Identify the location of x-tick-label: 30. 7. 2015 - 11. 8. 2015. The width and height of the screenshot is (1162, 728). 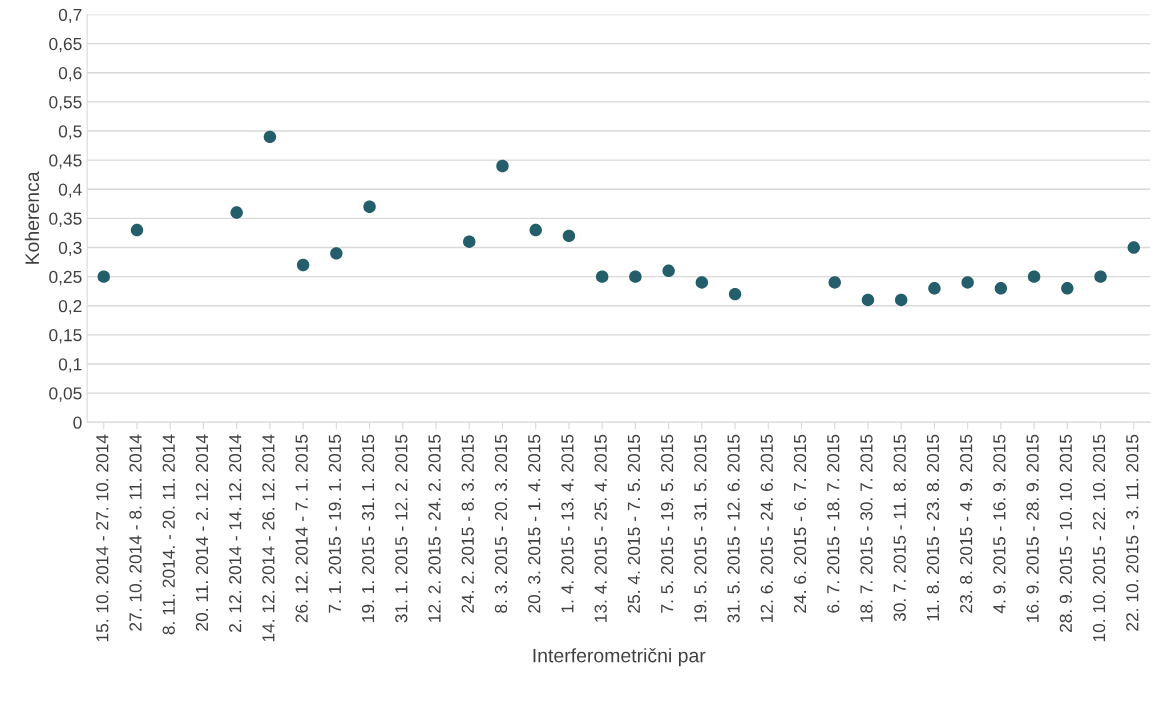
(899, 528).